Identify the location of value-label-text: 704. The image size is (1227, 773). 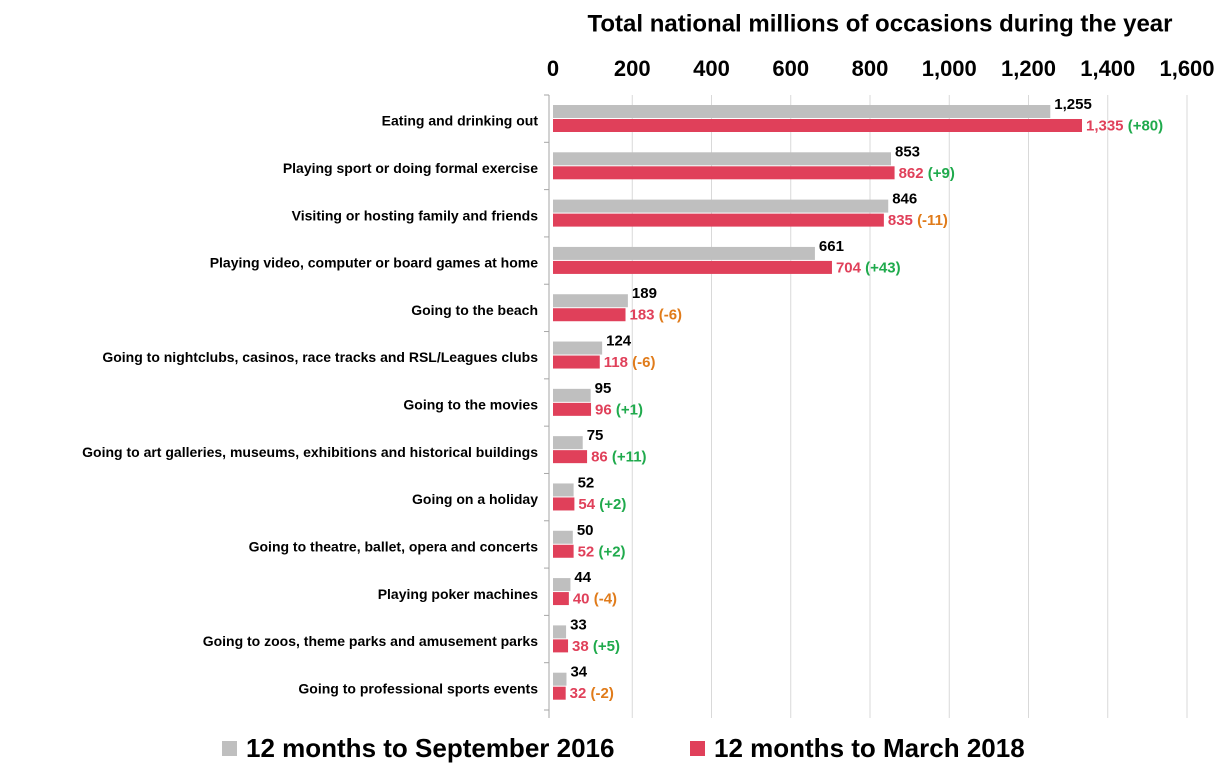
(849, 267).